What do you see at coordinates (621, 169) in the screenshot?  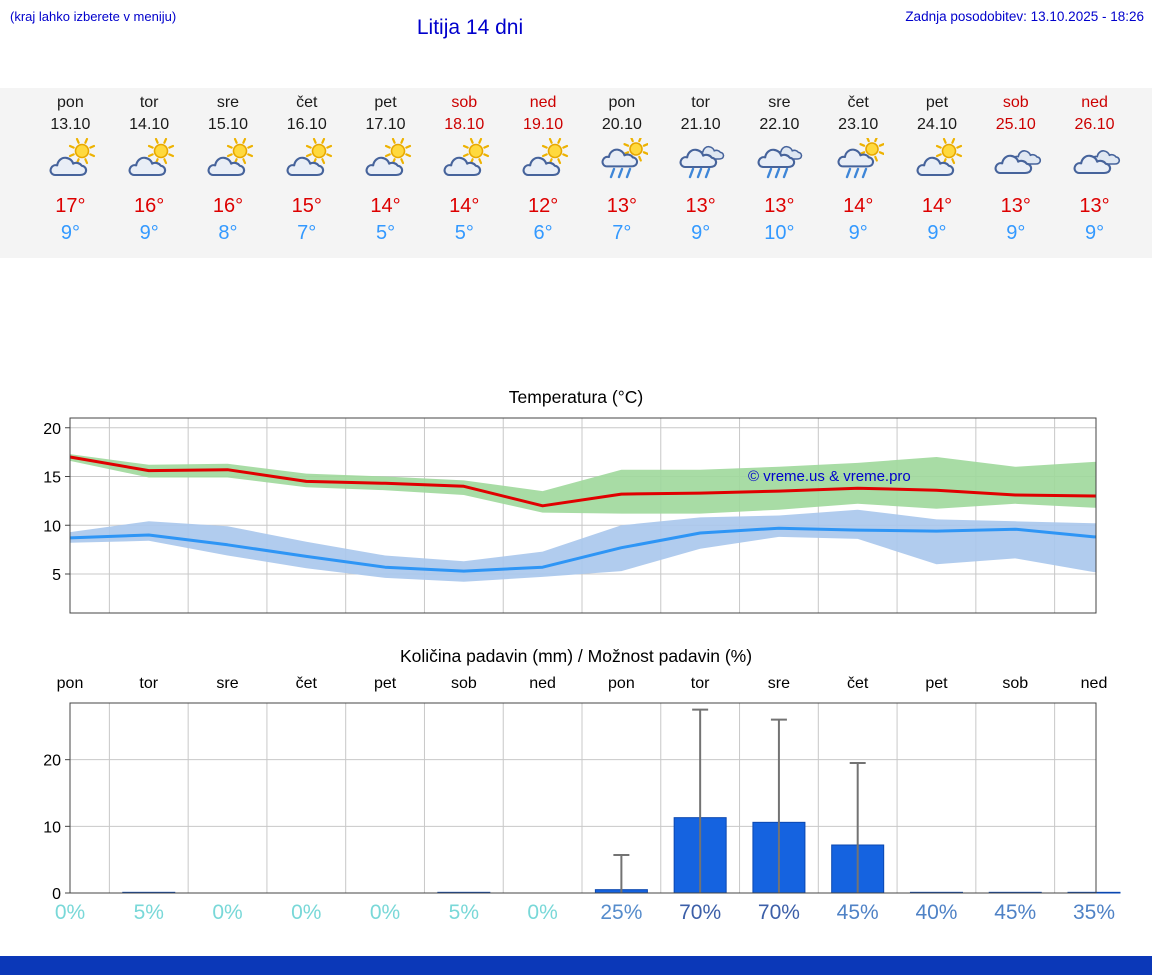 I see `forecast-day-20.10: pon 20.10 13° 7°` at bounding box center [621, 169].